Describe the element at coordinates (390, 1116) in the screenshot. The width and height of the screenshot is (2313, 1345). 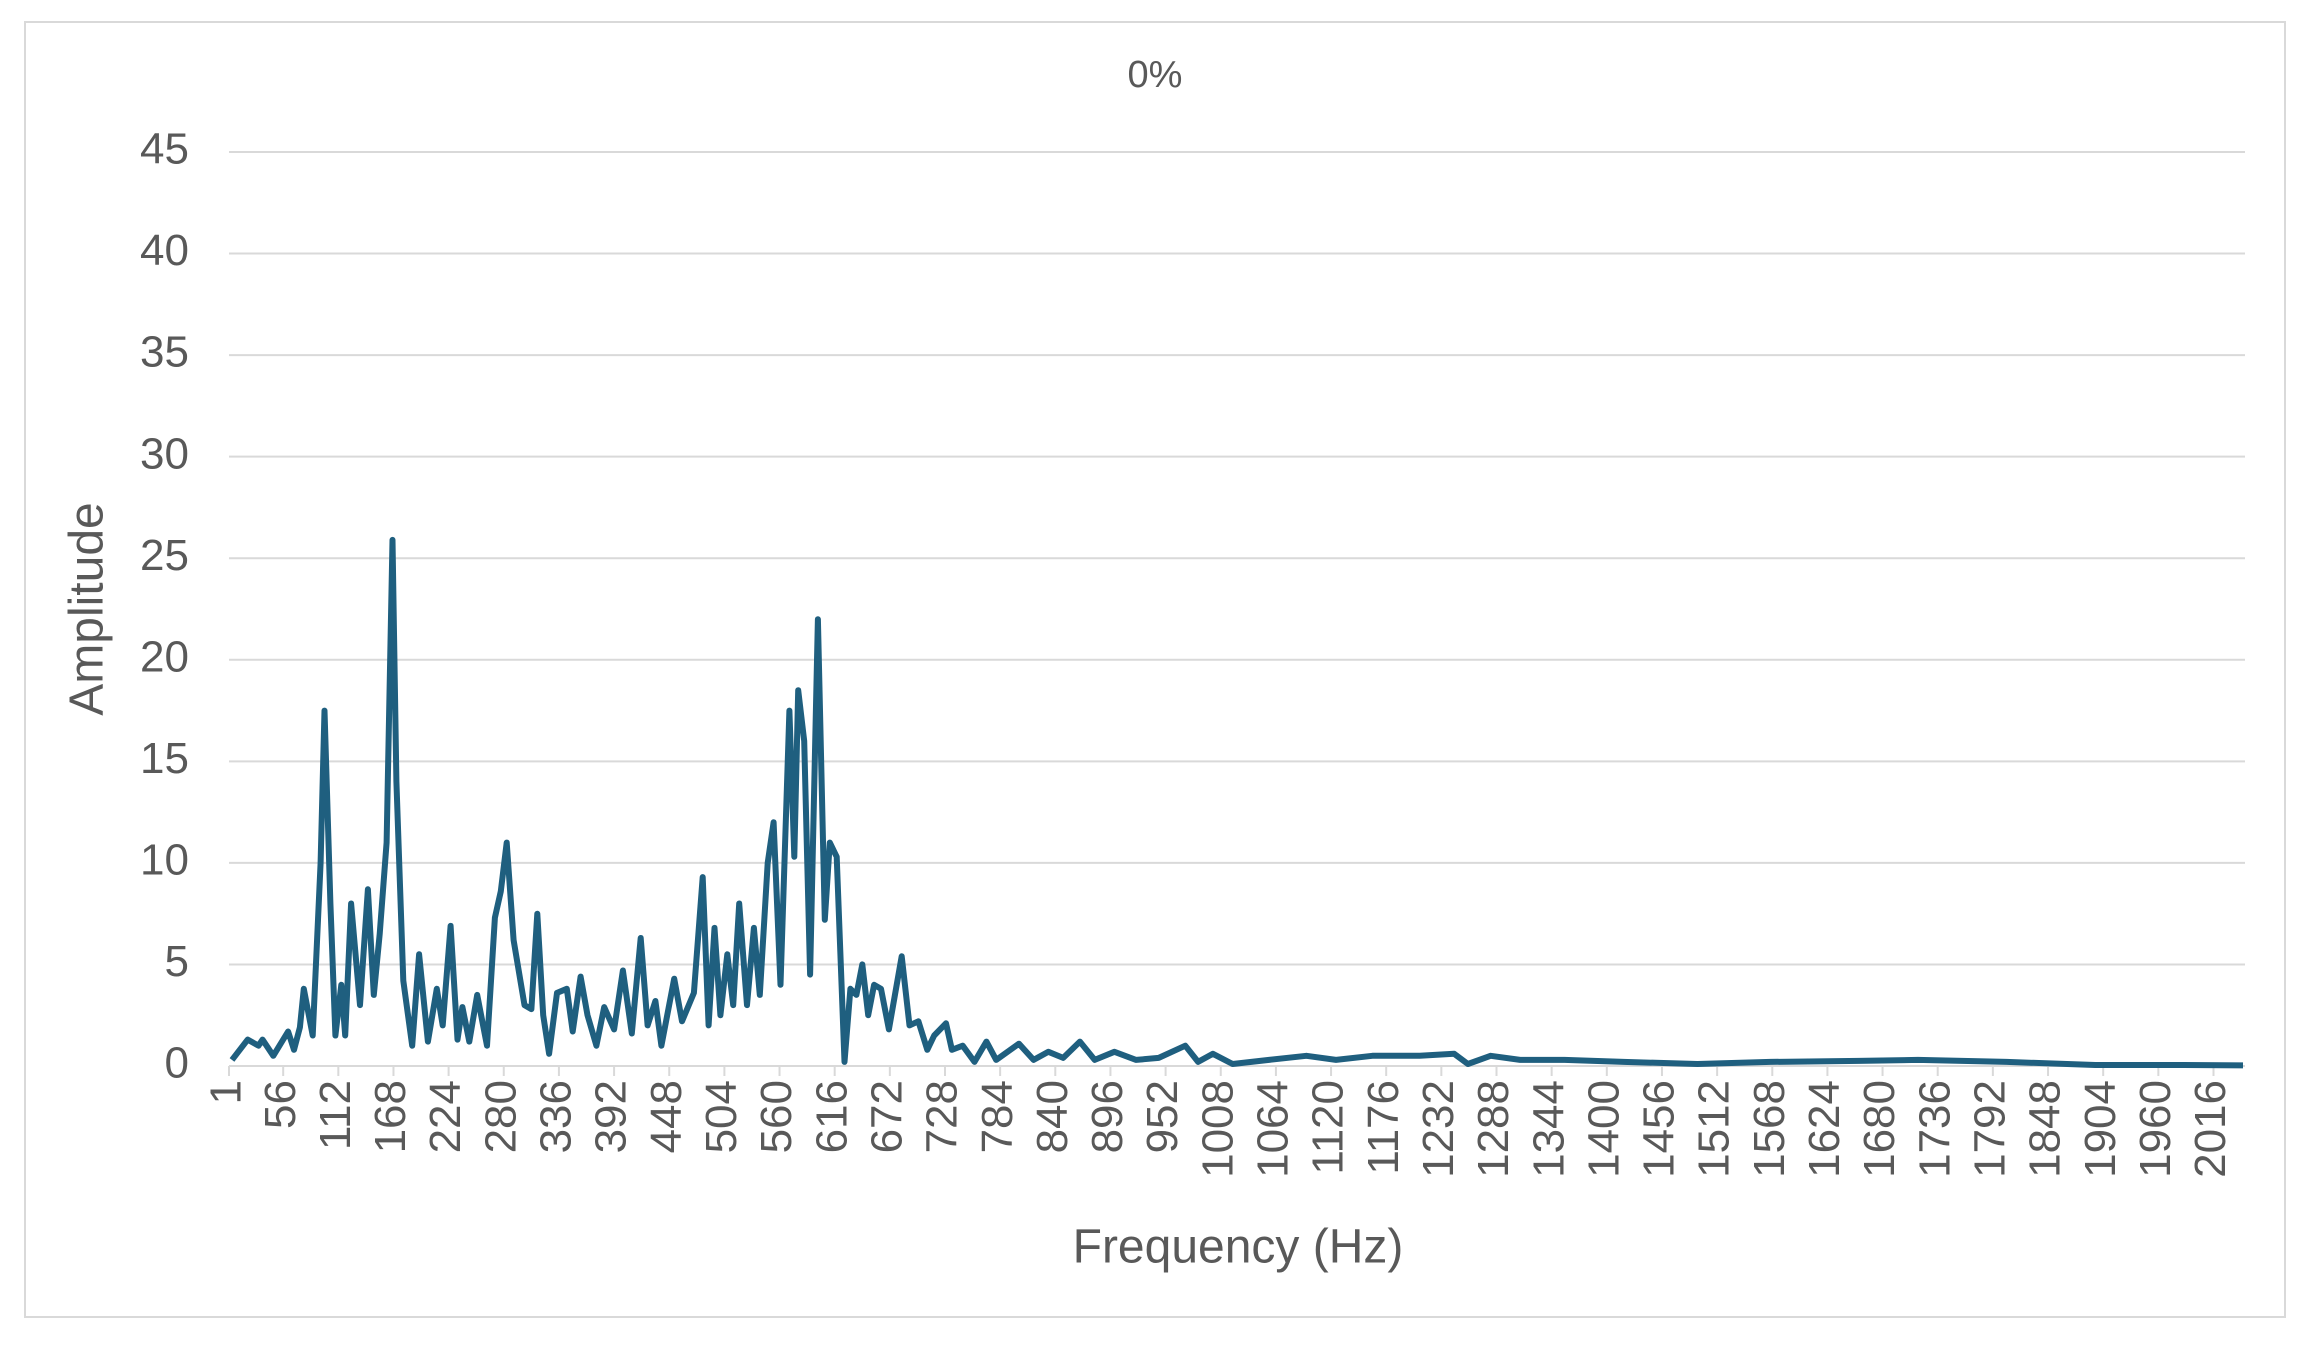
I see `x-tick-label: 168` at that location.